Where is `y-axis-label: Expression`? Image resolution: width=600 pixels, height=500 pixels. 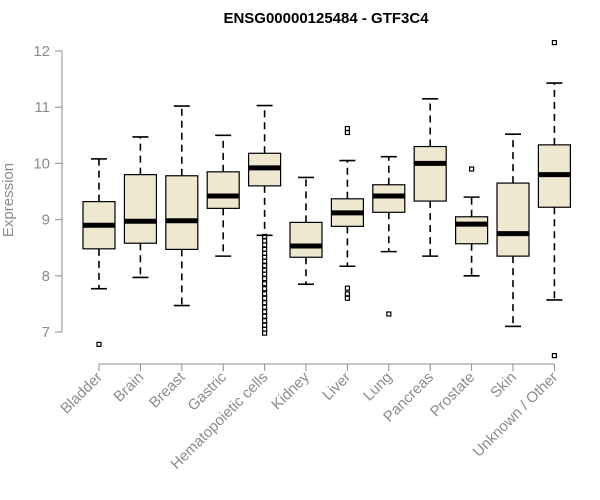
y-axis-label: Expression is located at coordinates (8, 200).